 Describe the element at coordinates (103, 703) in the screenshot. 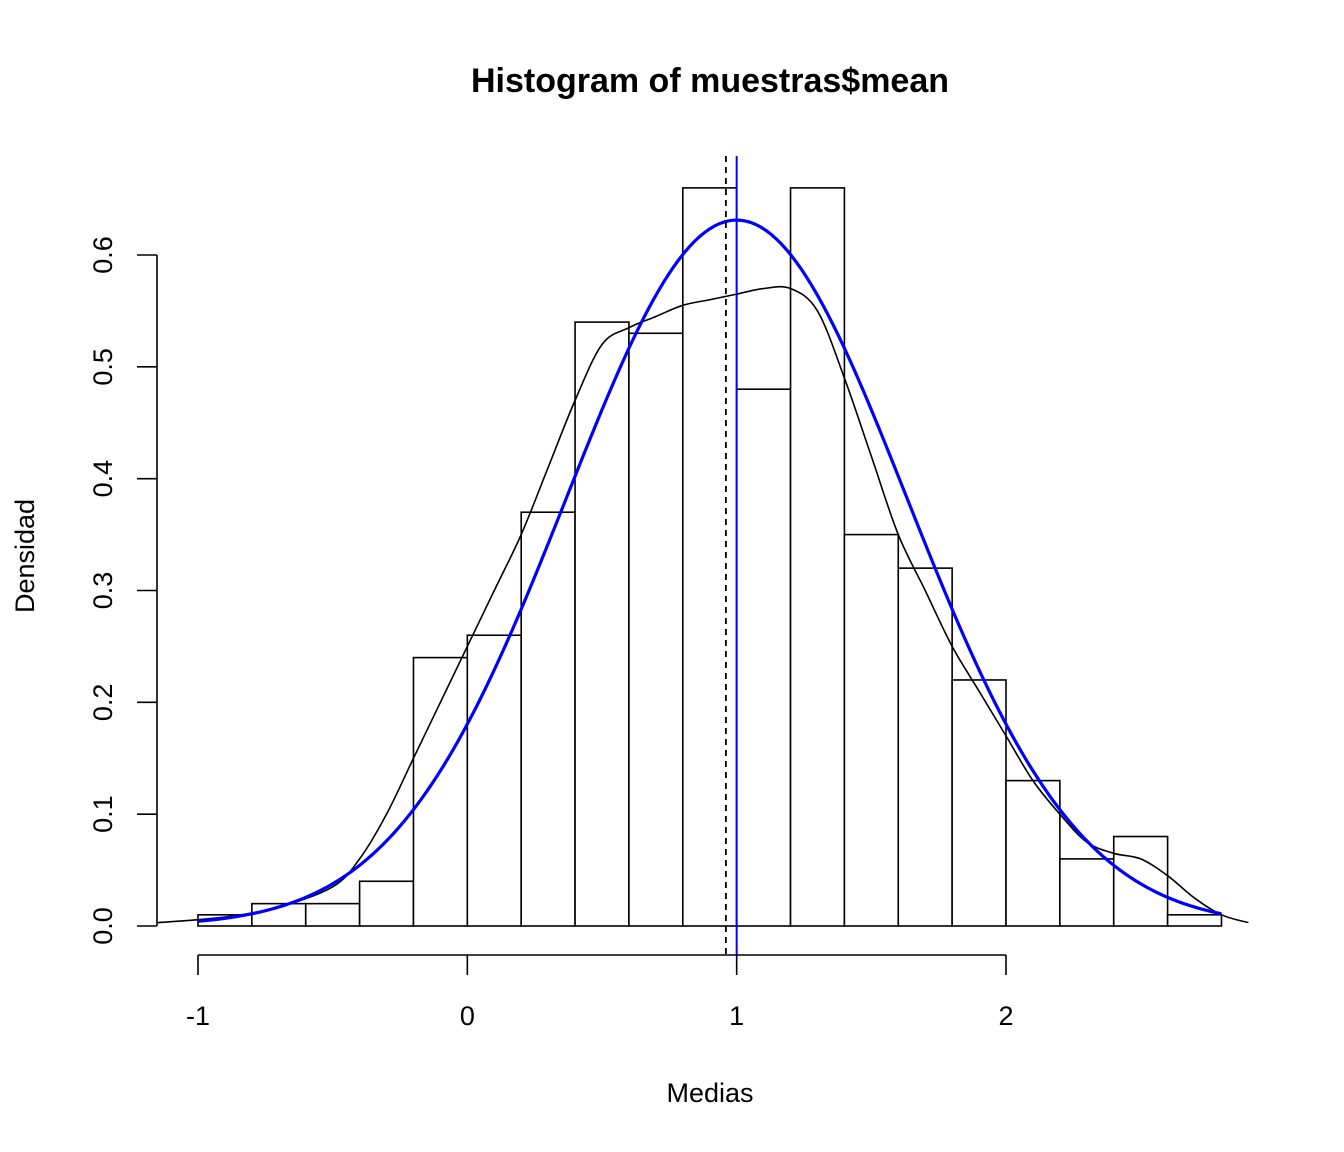

I see `y-tick-label: 0.2` at that location.